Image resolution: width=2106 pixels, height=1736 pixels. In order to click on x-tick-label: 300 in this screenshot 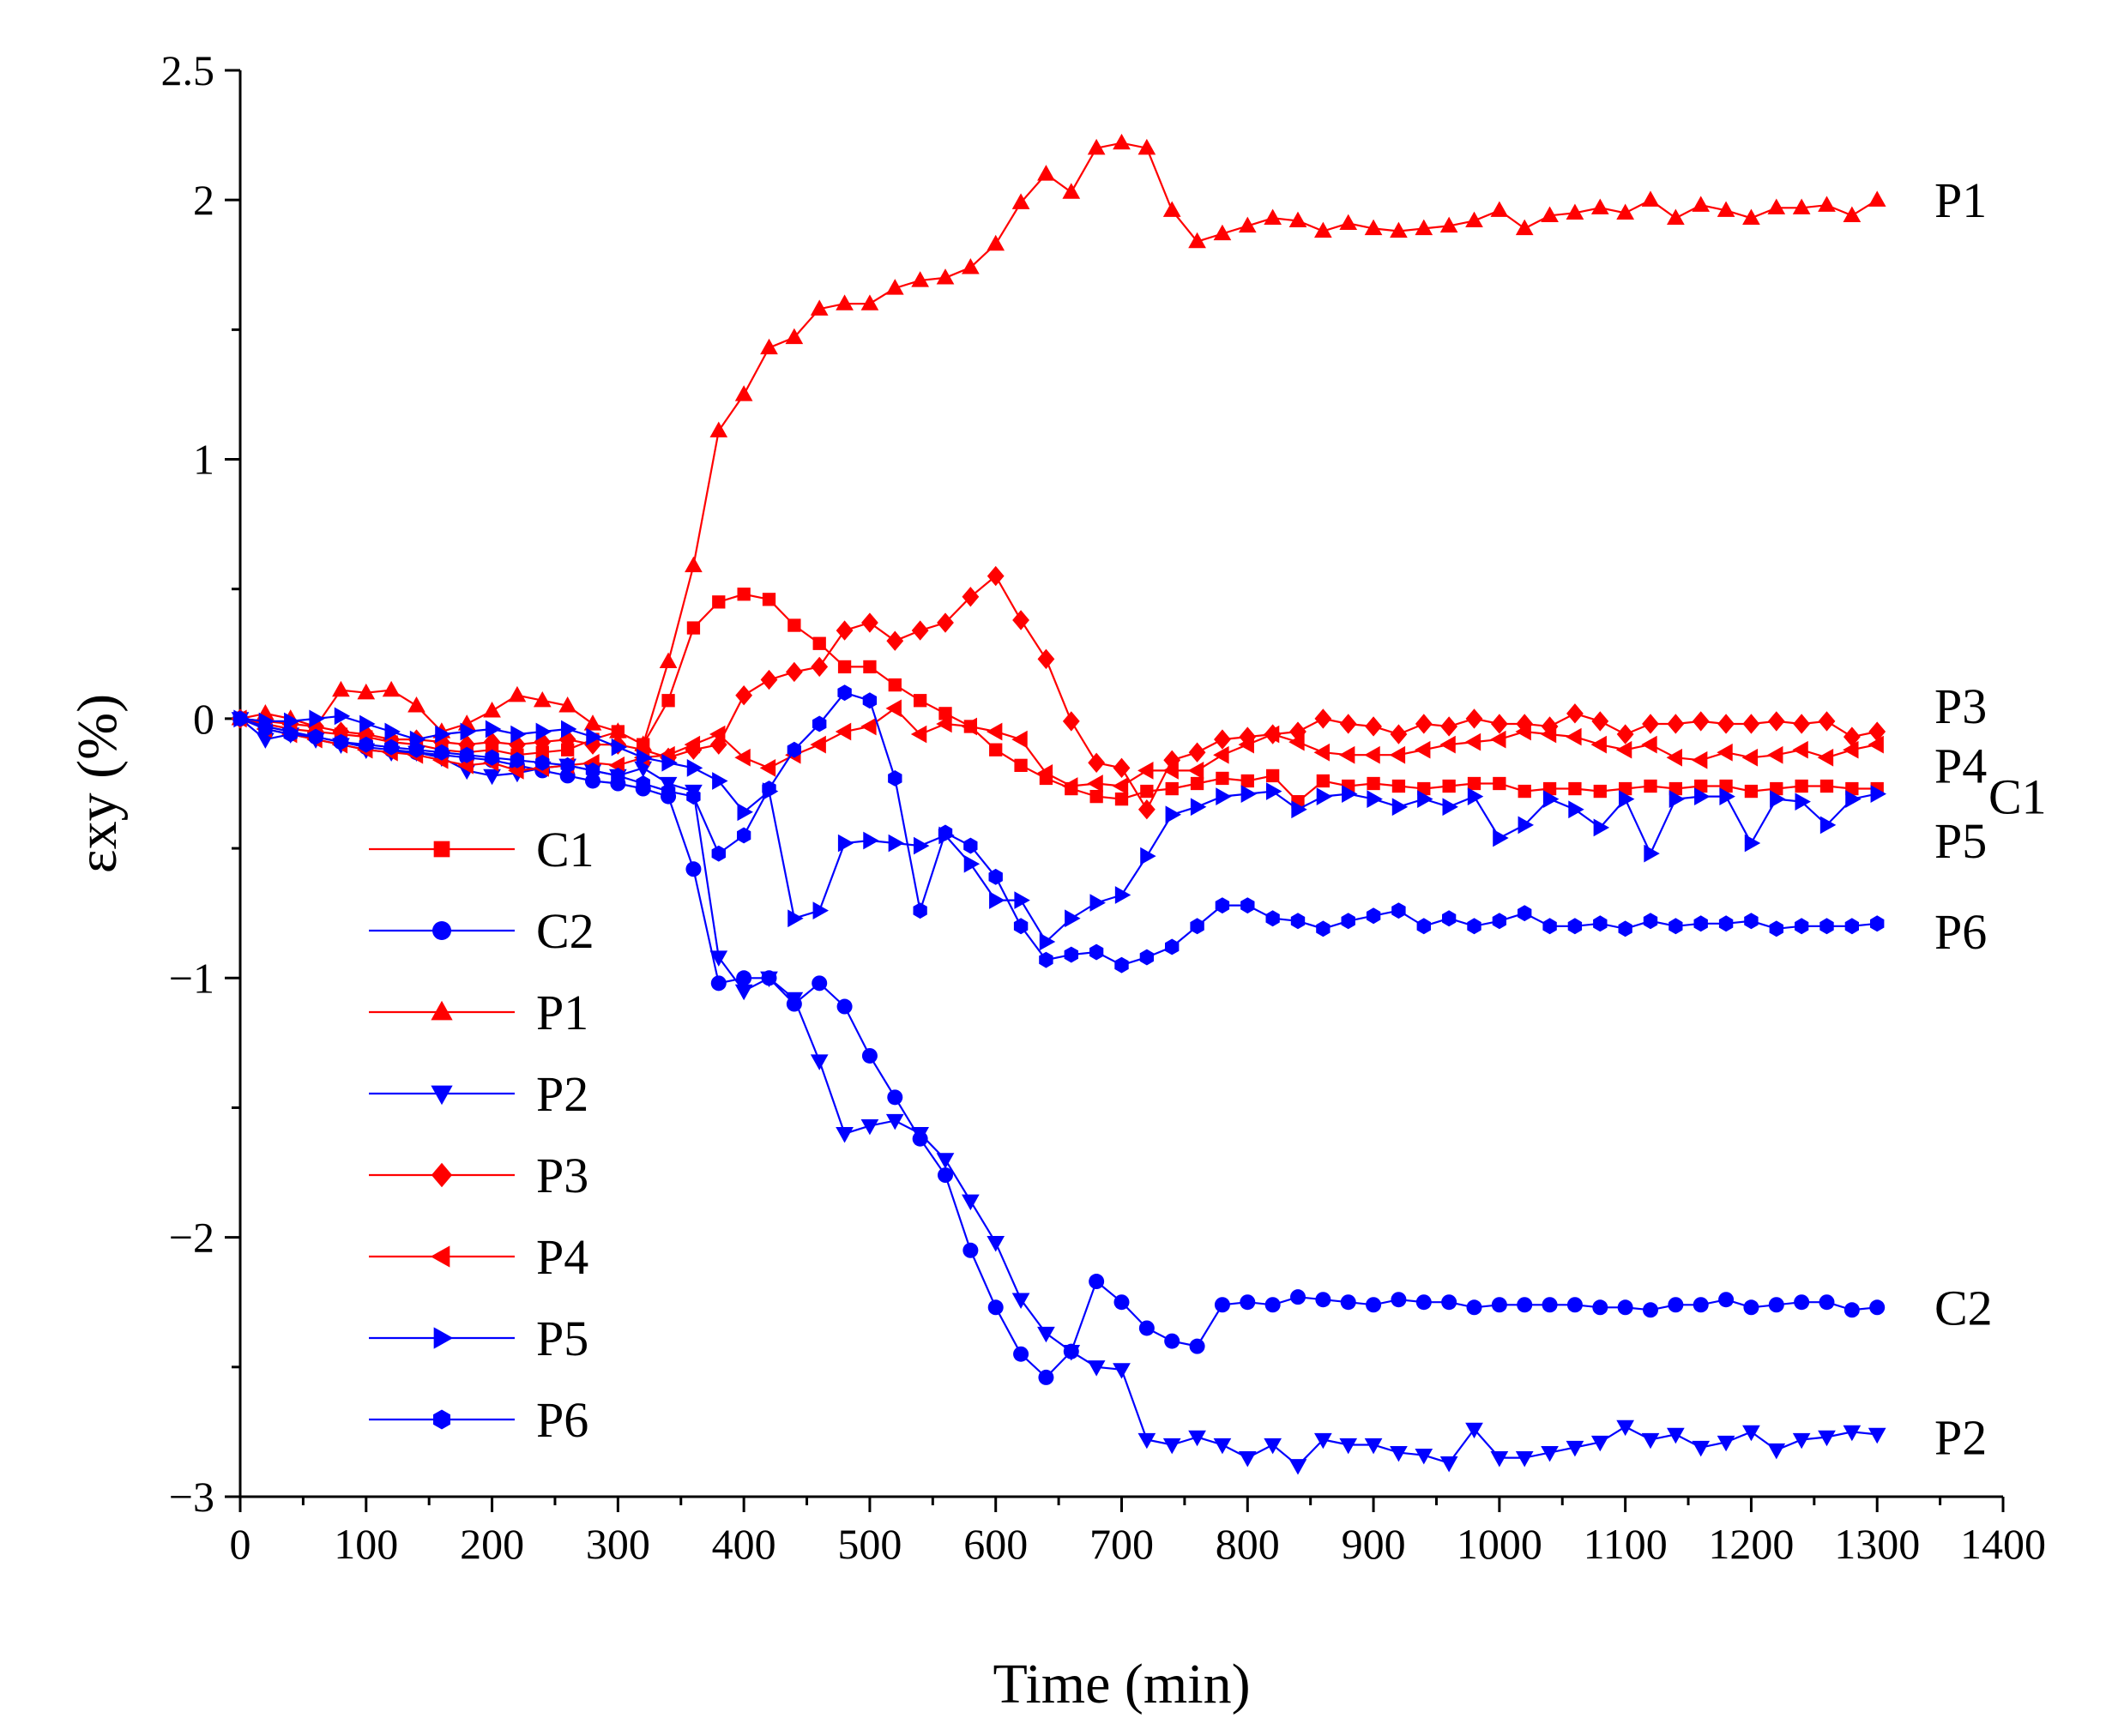, I will do `click(618, 1544)`.